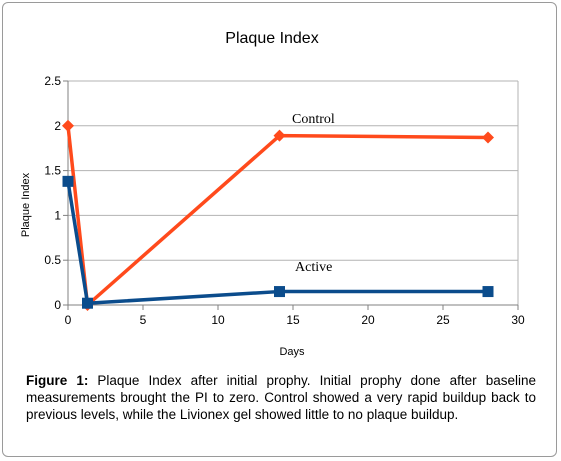 The height and width of the screenshot is (461, 561). Describe the element at coordinates (52, 260) in the screenshot. I see `y-tick-label: 0.5` at that location.